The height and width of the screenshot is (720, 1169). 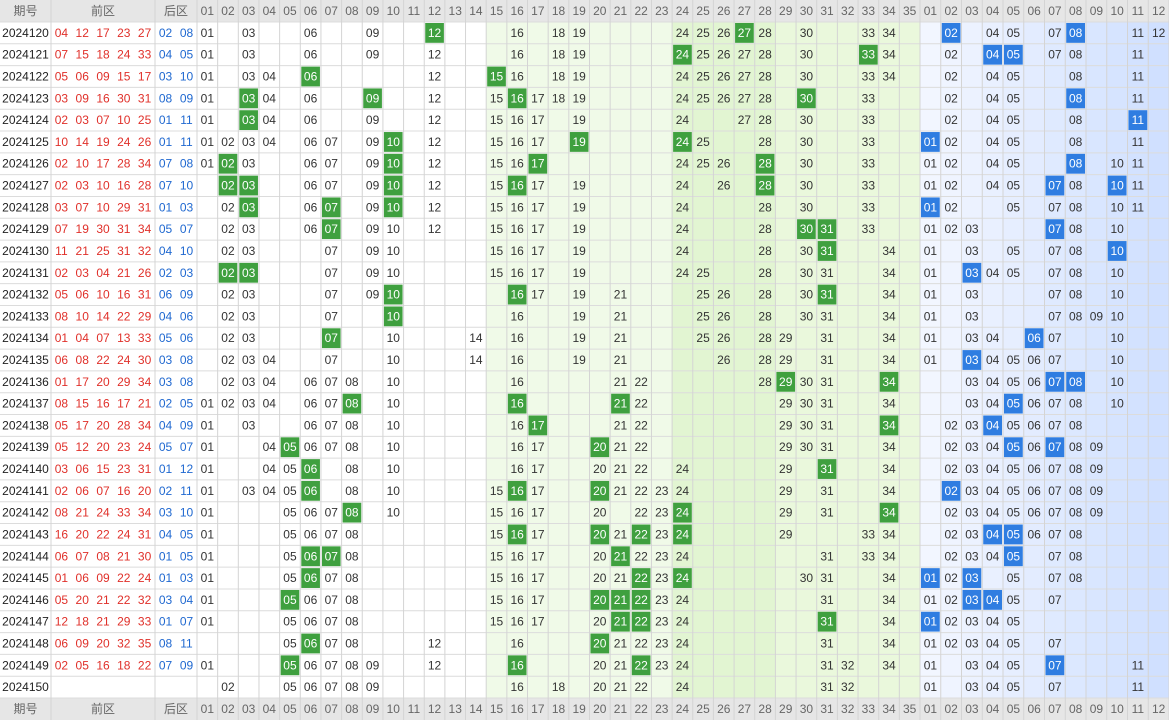 What do you see at coordinates (1055, 665) in the screenshot?
I see `hit-number: 07` at bounding box center [1055, 665].